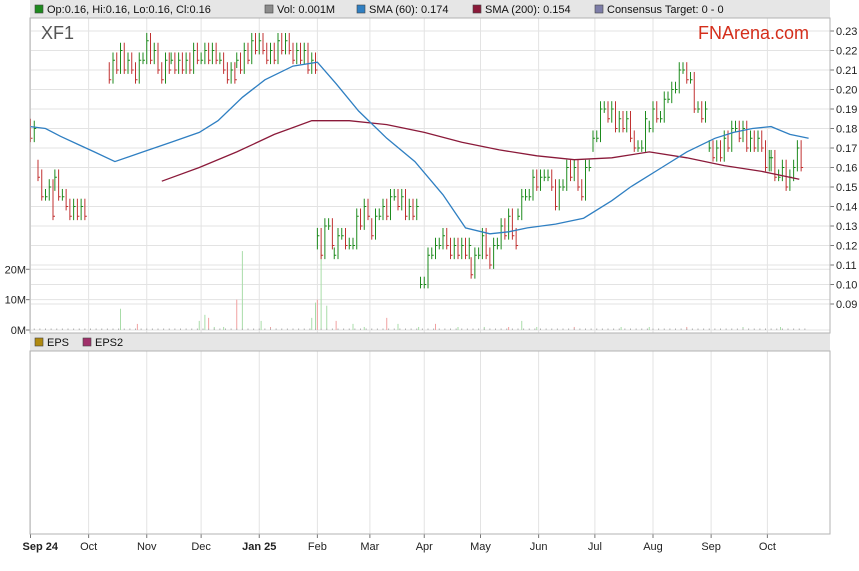 Image resolution: width=859 pixels, height=571 pixels. I want to click on price-tick-label: 0.14, so click(846, 208).